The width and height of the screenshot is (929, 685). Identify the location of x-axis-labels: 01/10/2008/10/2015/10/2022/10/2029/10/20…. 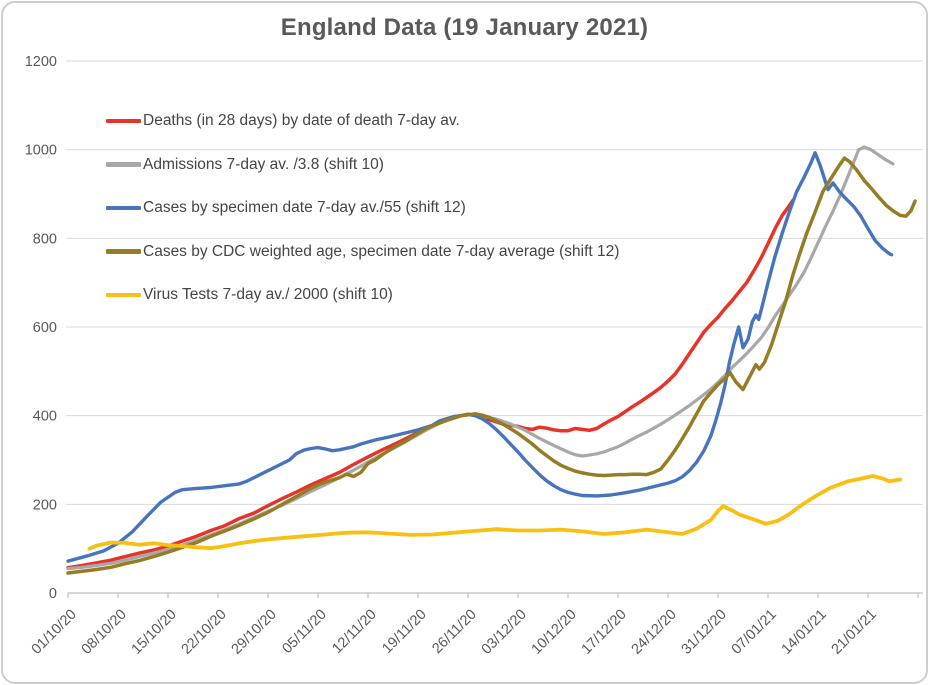
(454, 632).